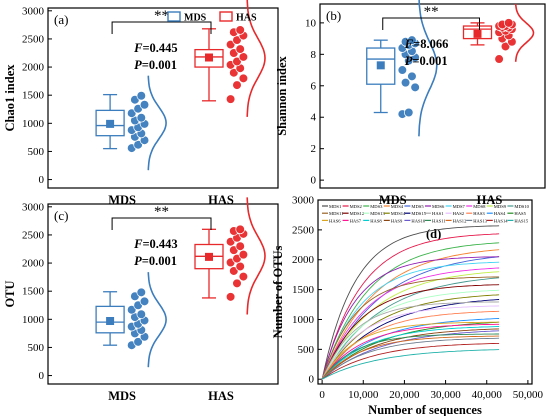 The image size is (550, 416). What do you see at coordinates (430, 44) in the screenshot?
I see `stat-f-value: =8.066` at bounding box center [430, 44].